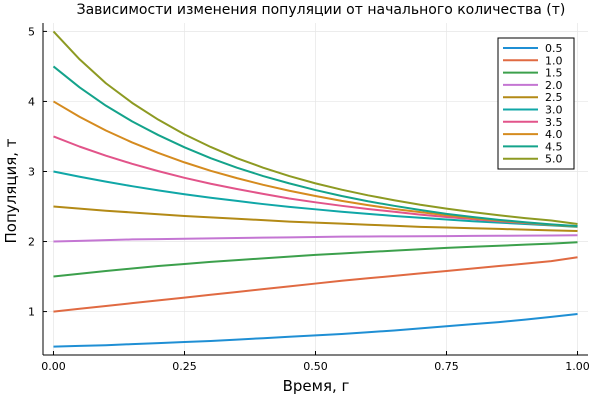  Describe the element at coordinates (554, 48) in the screenshot. I see `legend-label: 0.5` at that location.